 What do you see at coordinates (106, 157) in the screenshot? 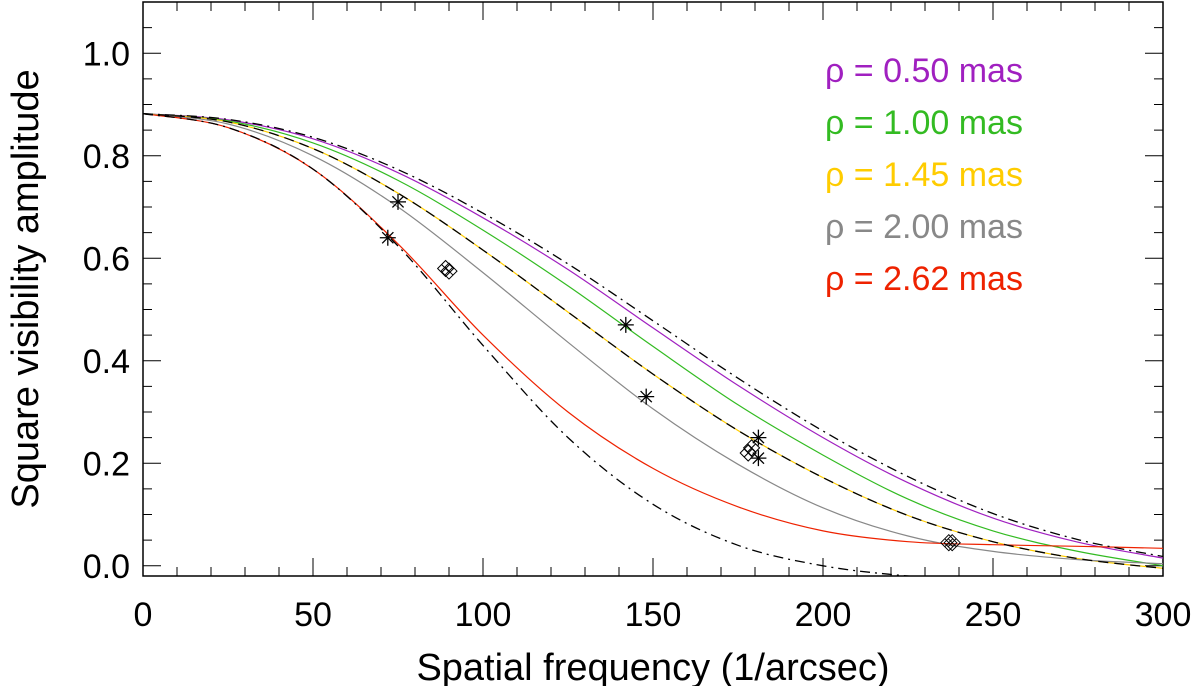
I see `y-tick-label: 0.8` at bounding box center [106, 157].